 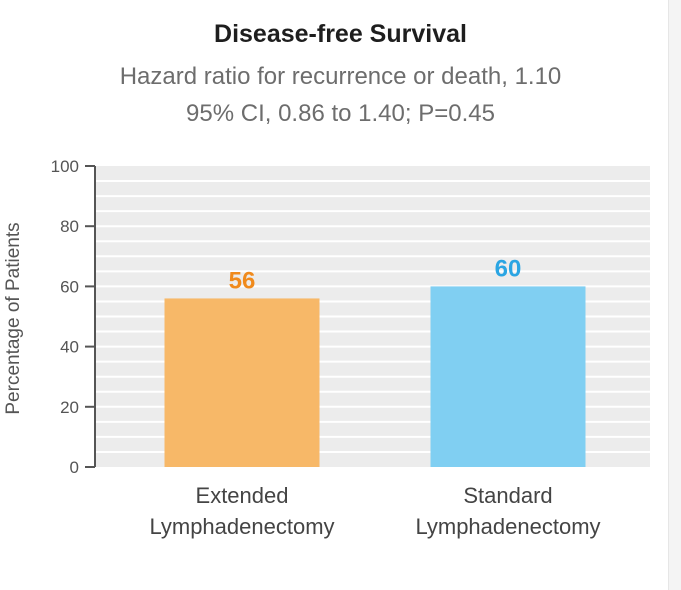 I want to click on y-tick-label: 80, so click(x=69, y=226).